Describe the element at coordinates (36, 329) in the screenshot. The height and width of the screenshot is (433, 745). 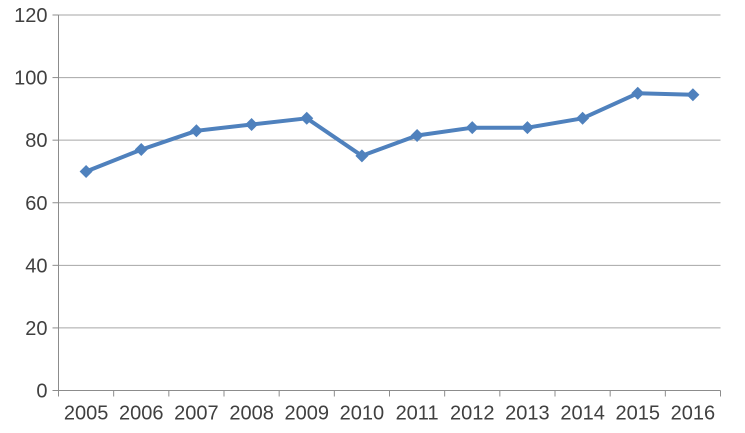
I see `y-axis-label: 20` at that location.